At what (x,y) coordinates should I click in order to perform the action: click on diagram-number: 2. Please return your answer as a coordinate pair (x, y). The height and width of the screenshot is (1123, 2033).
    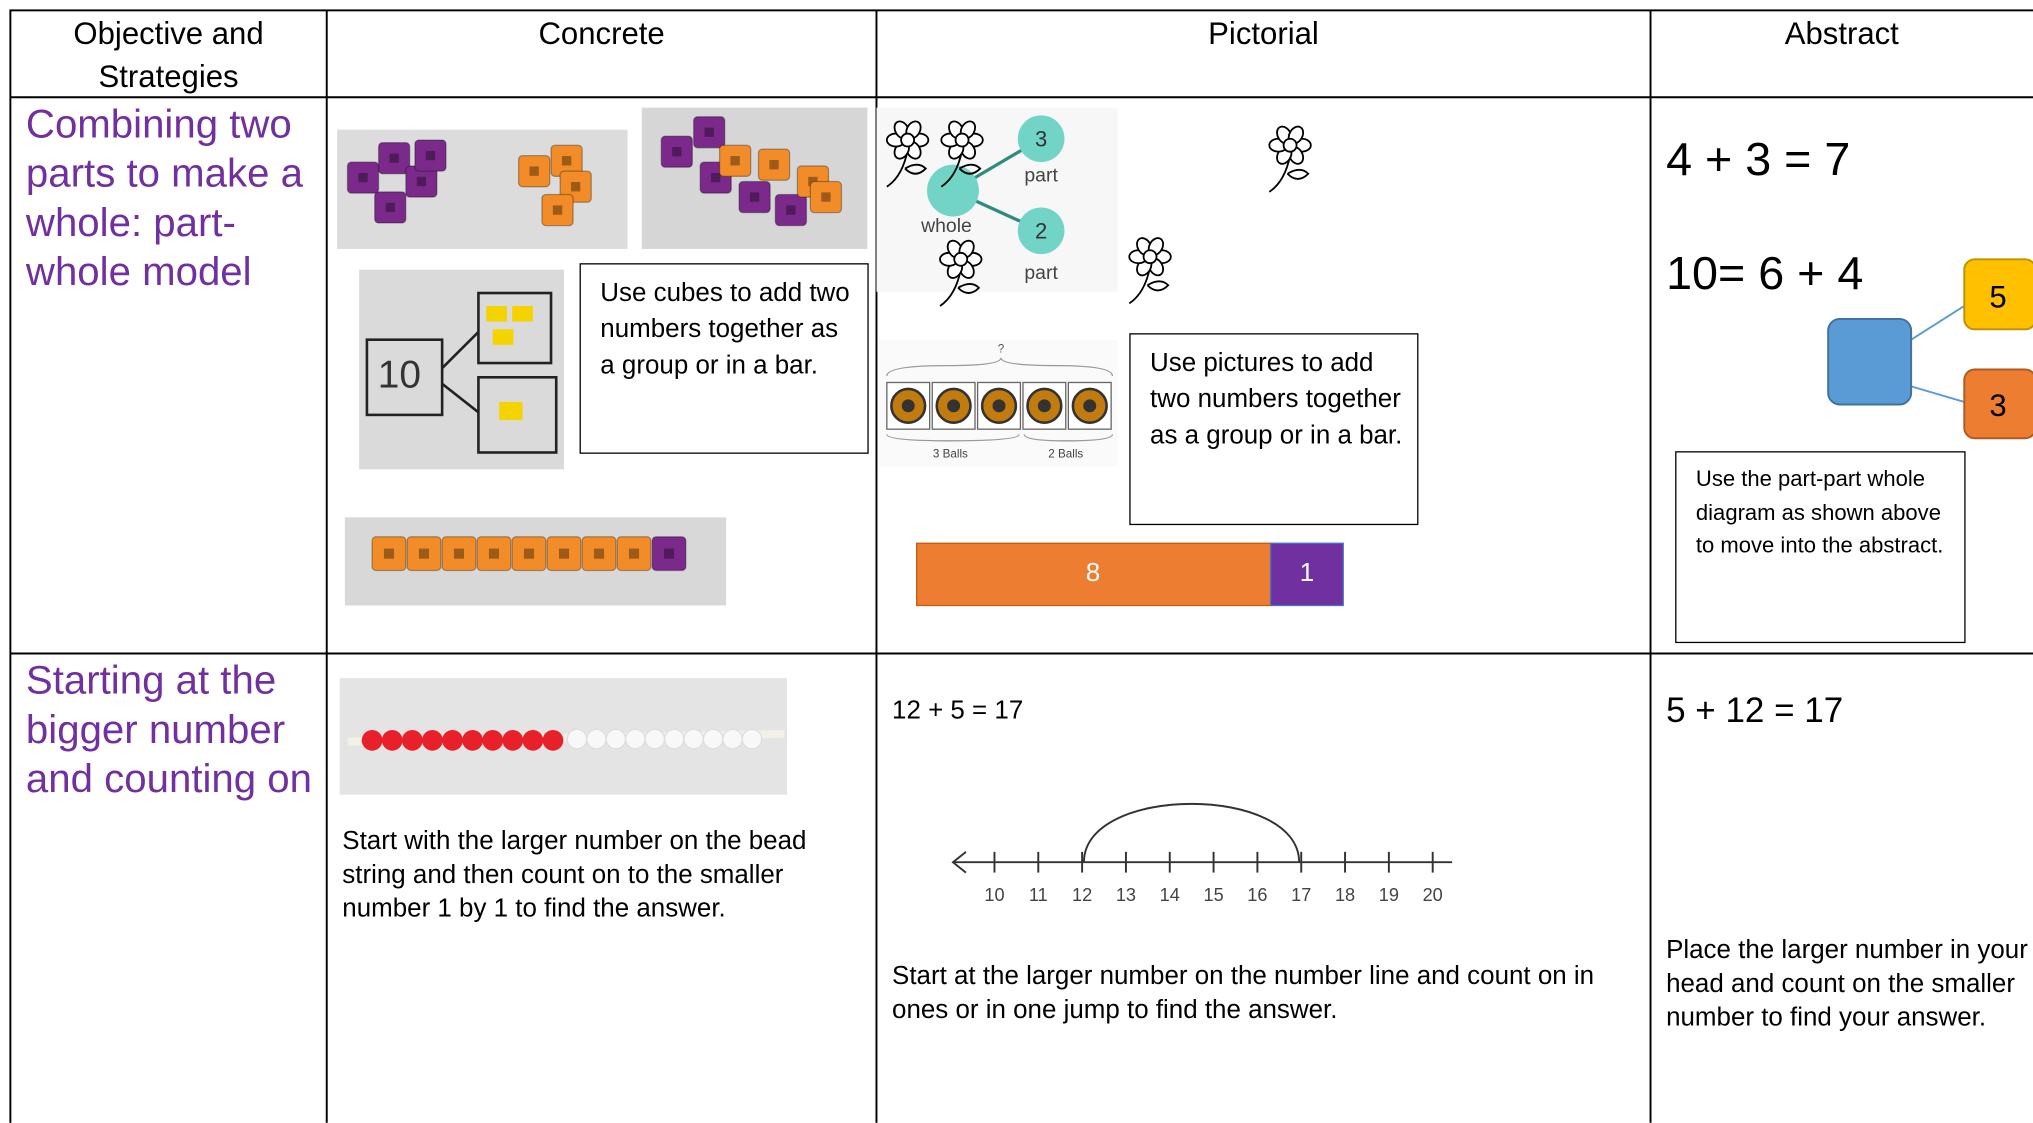
    Looking at the image, I should click on (1041, 231).